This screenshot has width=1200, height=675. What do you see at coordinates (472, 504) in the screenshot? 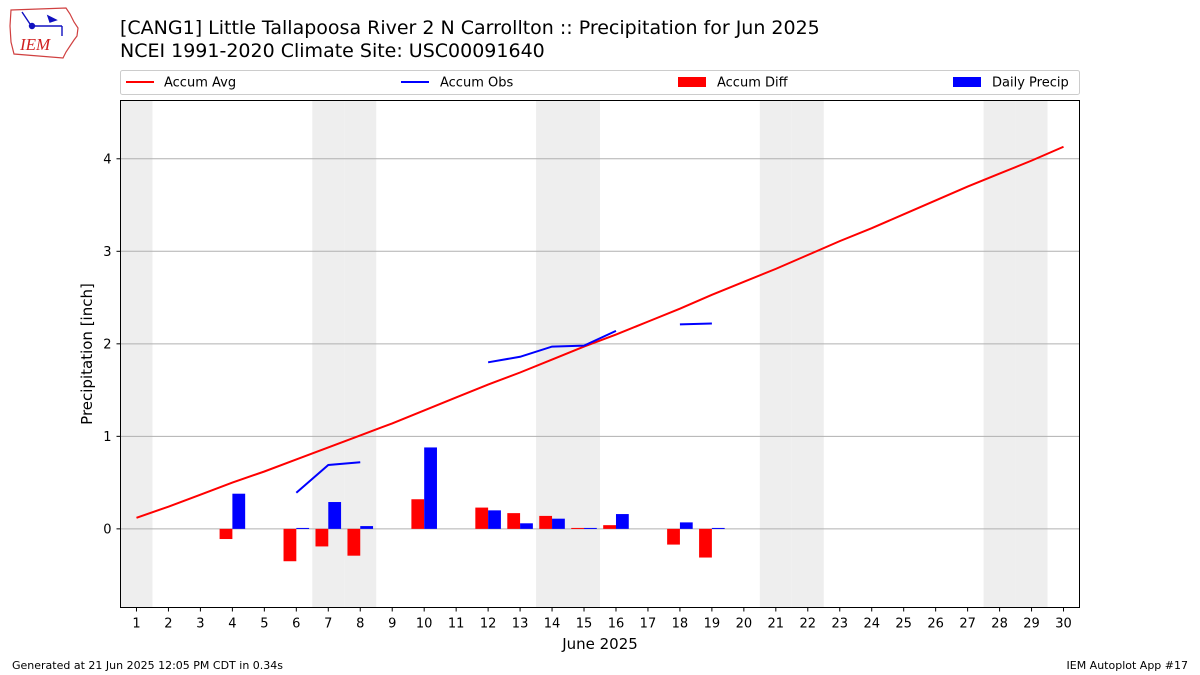
I see `bars` at bounding box center [472, 504].